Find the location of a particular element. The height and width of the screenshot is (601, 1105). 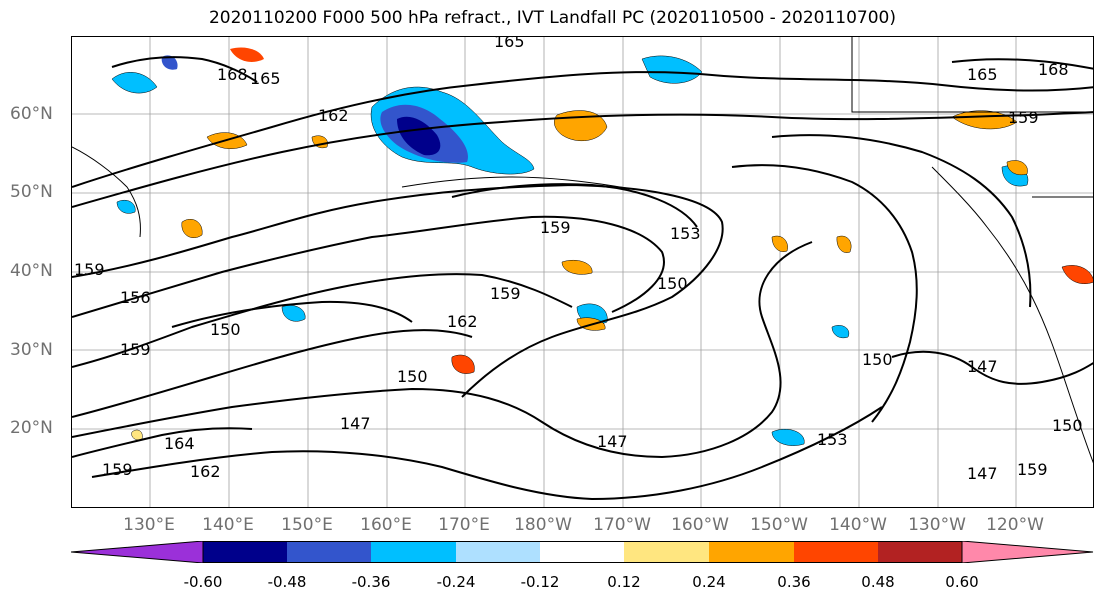

lon-label-130e: 130°E is located at coordinates (149, 525).